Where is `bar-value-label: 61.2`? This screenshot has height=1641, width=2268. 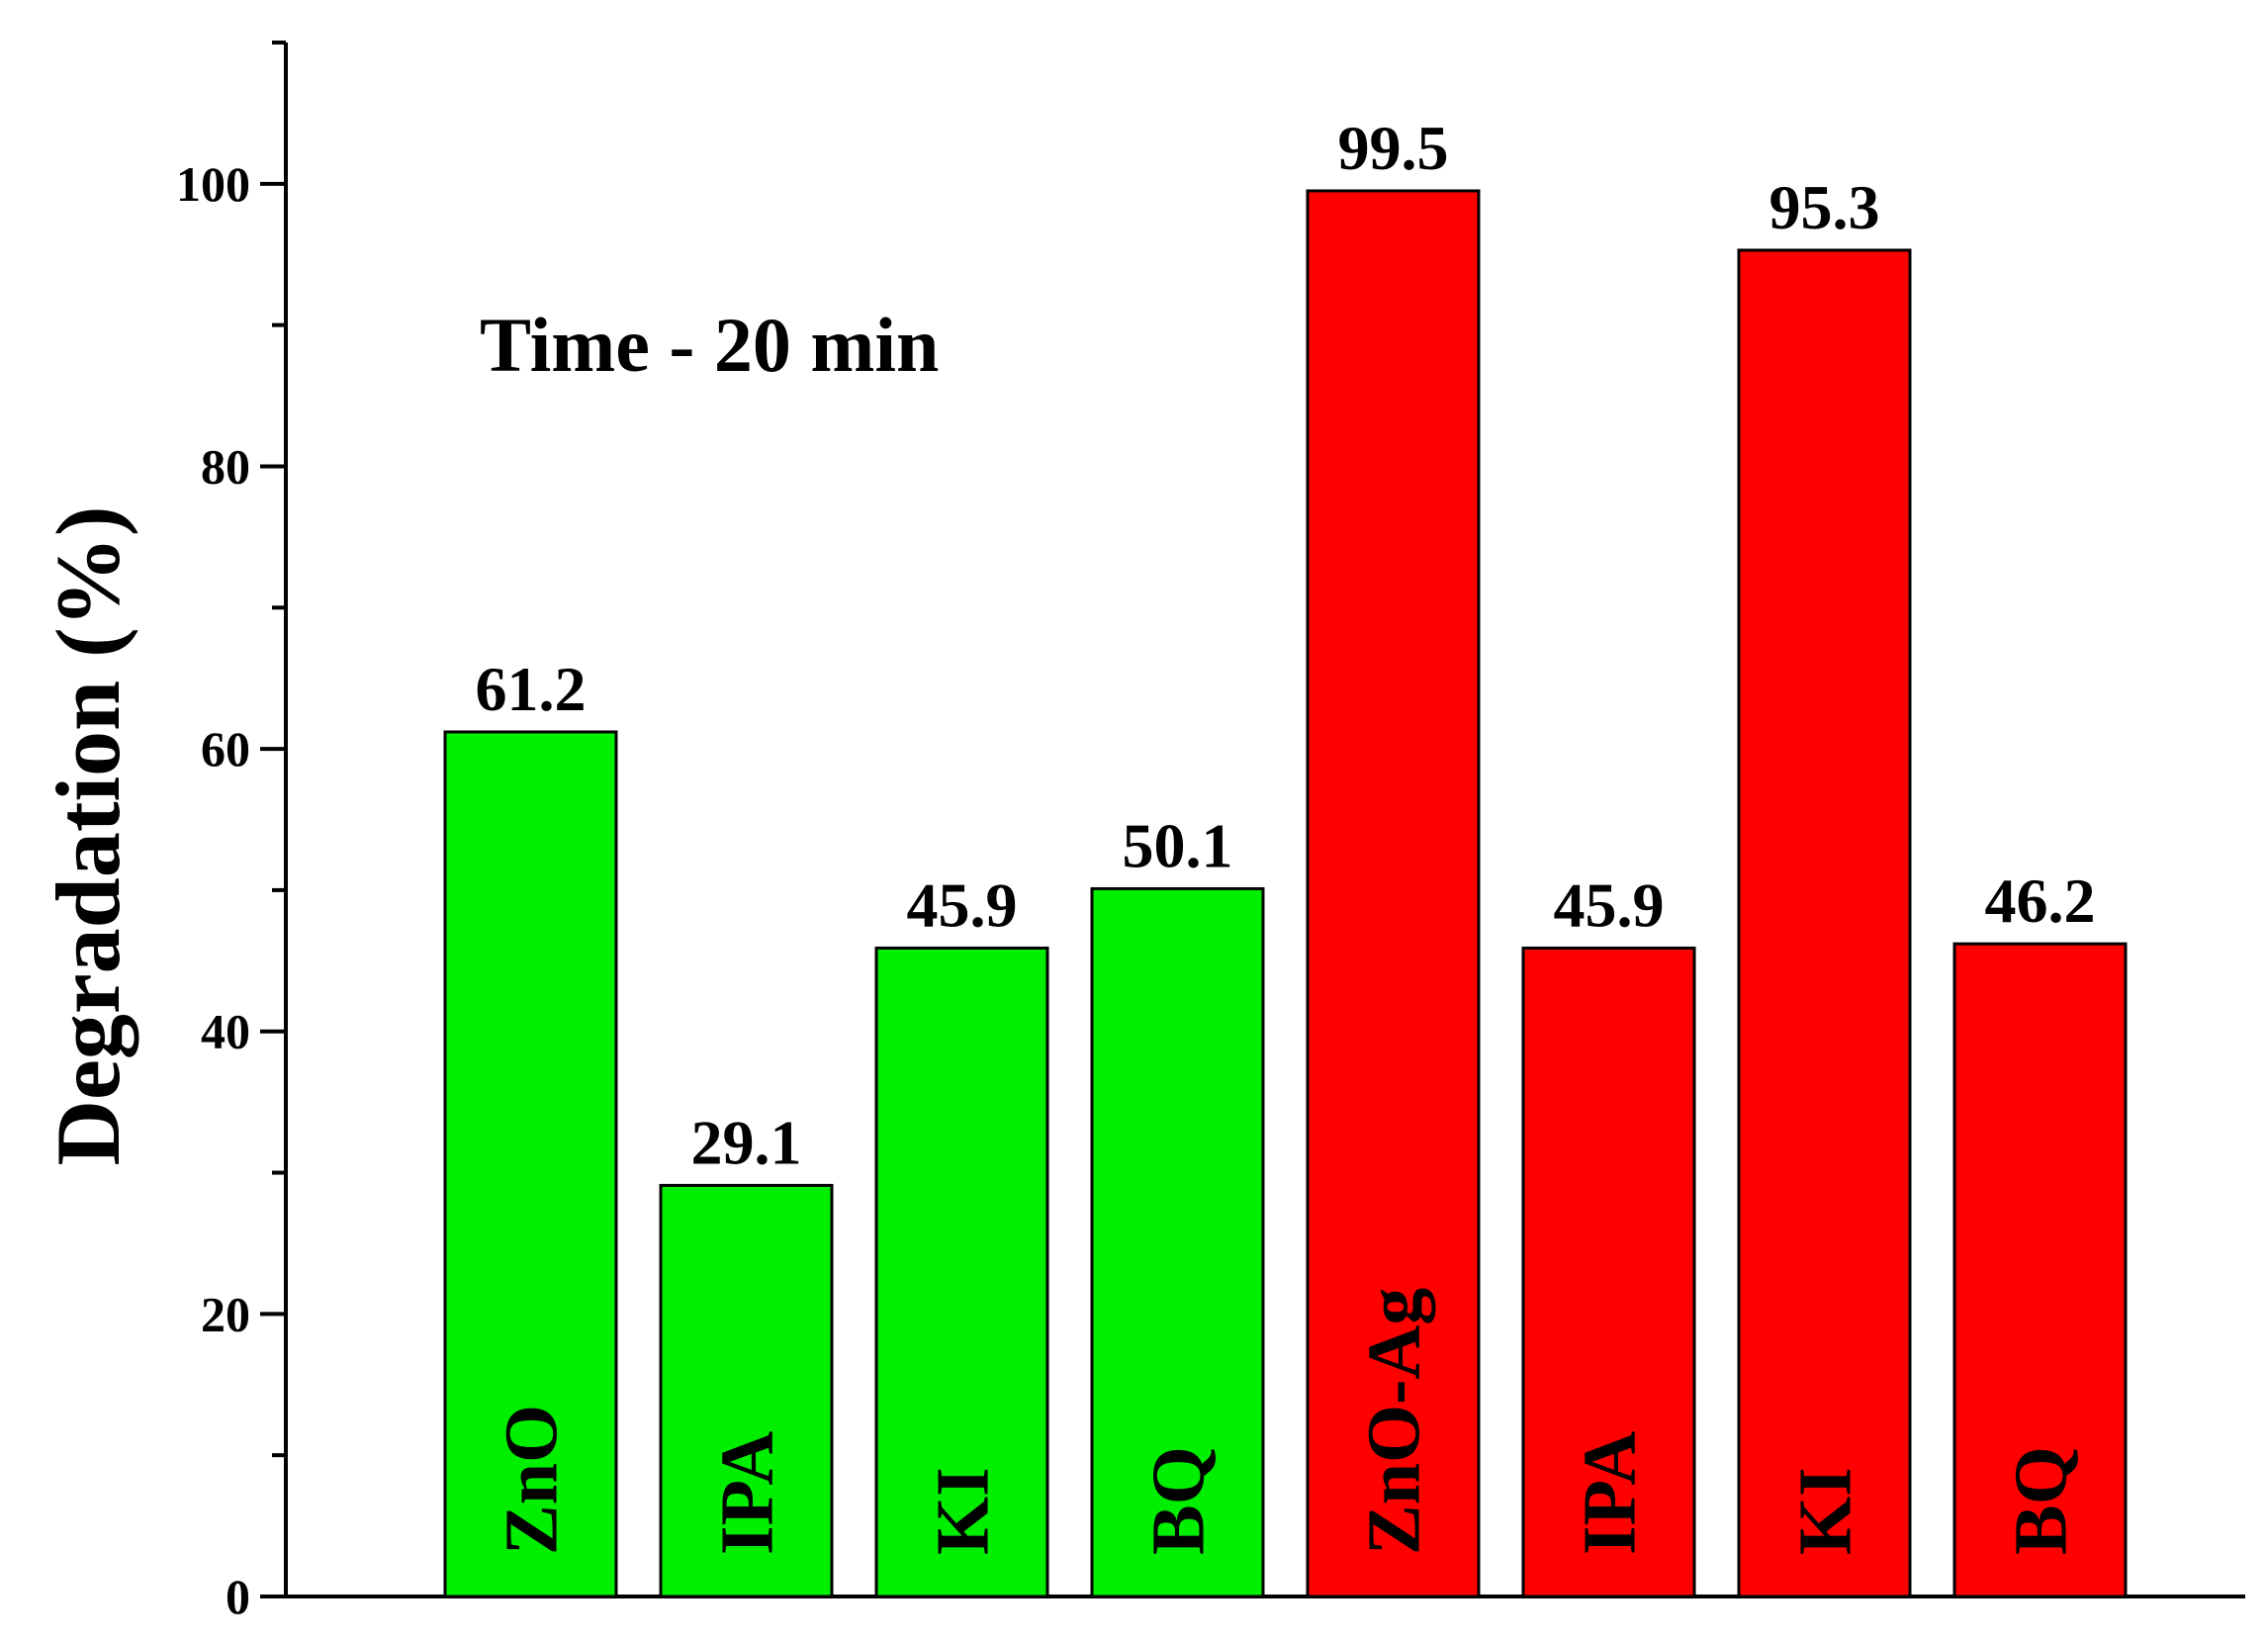
bar-value-label: 61.2 is located at coordinates (531, 689).